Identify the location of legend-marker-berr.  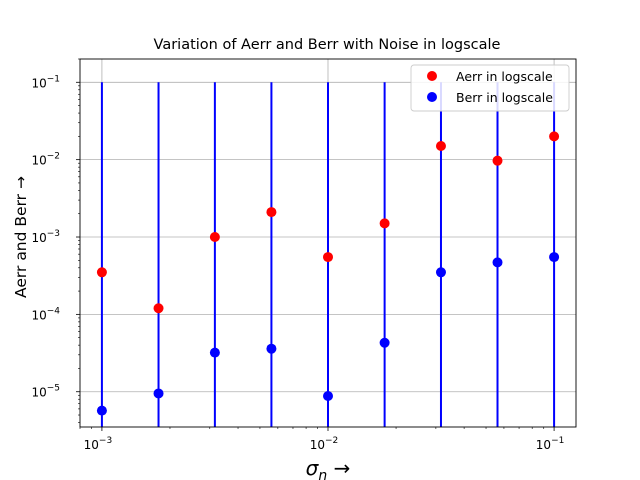
(432, 97).